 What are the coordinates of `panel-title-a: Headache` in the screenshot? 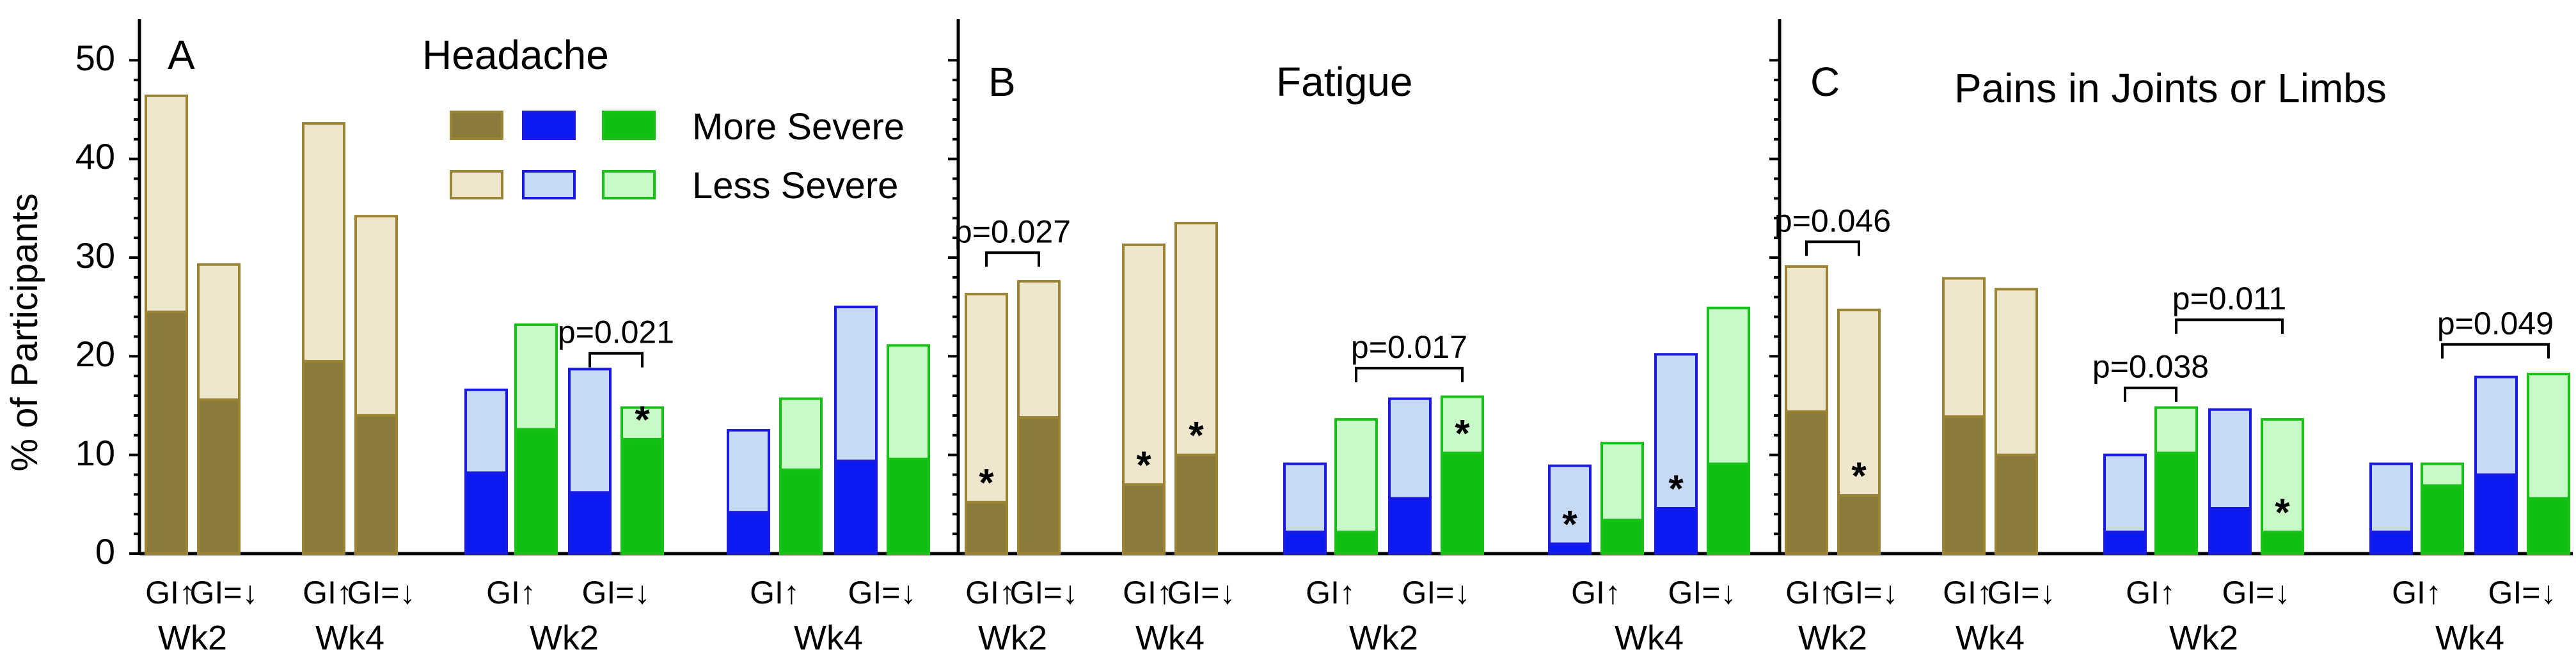 It's located at (515, 55).